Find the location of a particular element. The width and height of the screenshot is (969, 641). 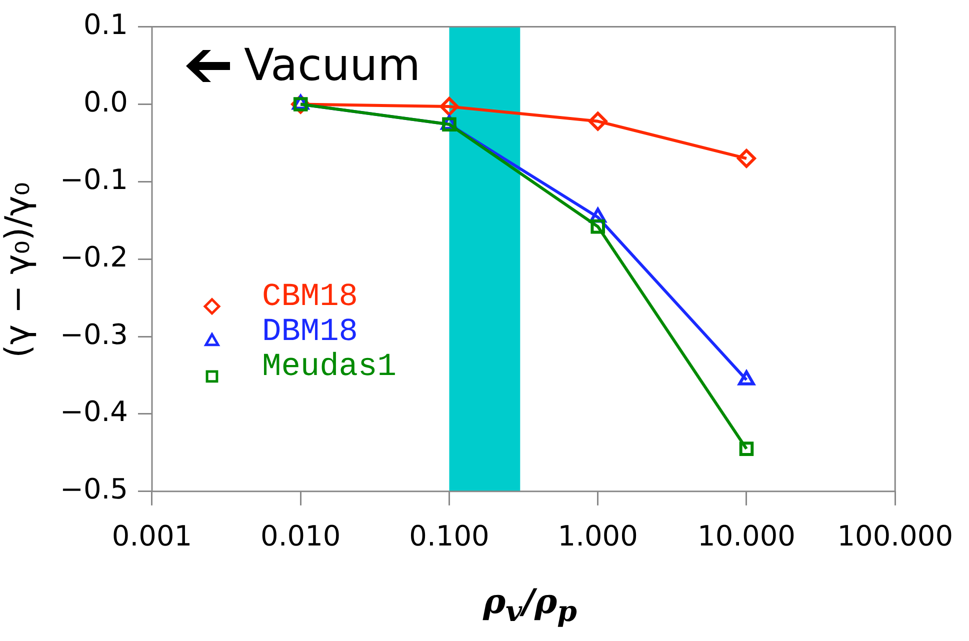

annotation: Vacuum is located at coordinates (332, 65).